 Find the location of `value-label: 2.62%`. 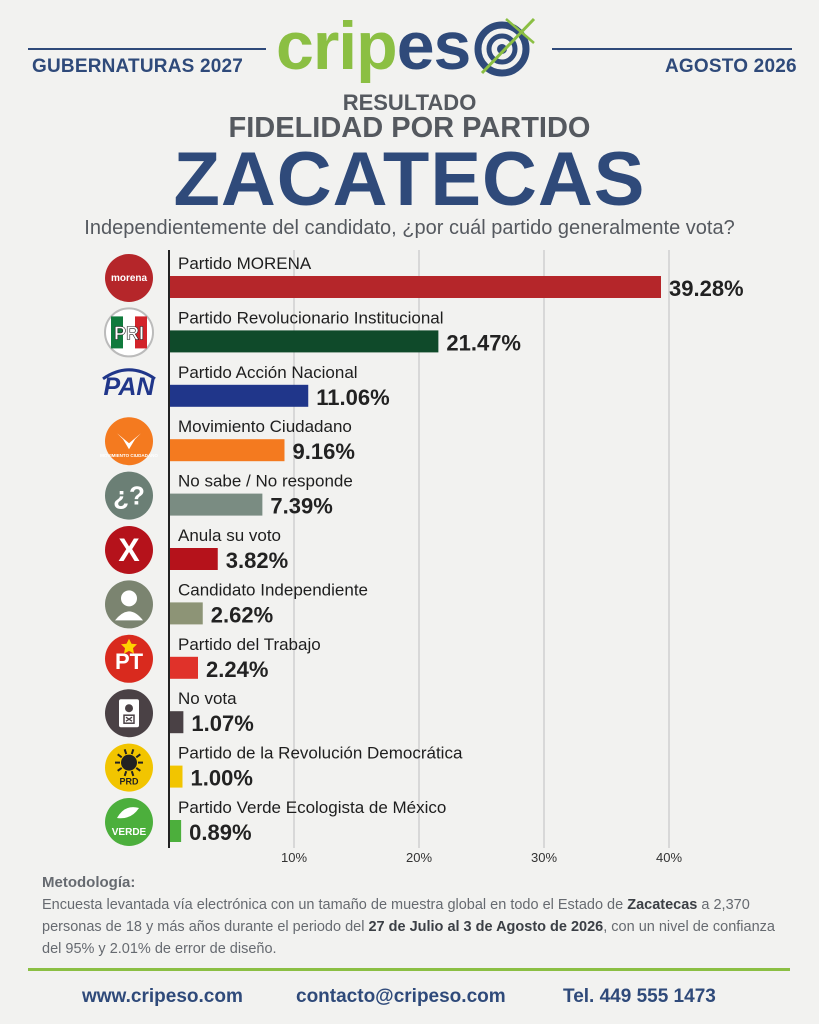

value-label: 2.62% is located at coordinates (242, 614).